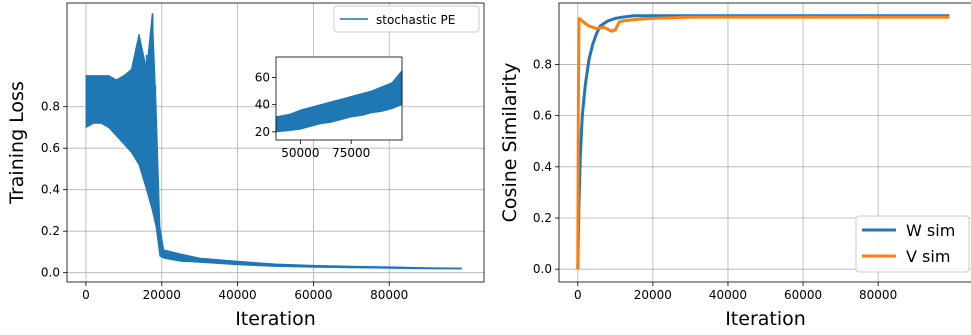 The width and height of the screenshot is (971, 335). Describe the element at coordinates (262, 105) in the screenshot. I see `inset-y-tick-label: 40` at that location.